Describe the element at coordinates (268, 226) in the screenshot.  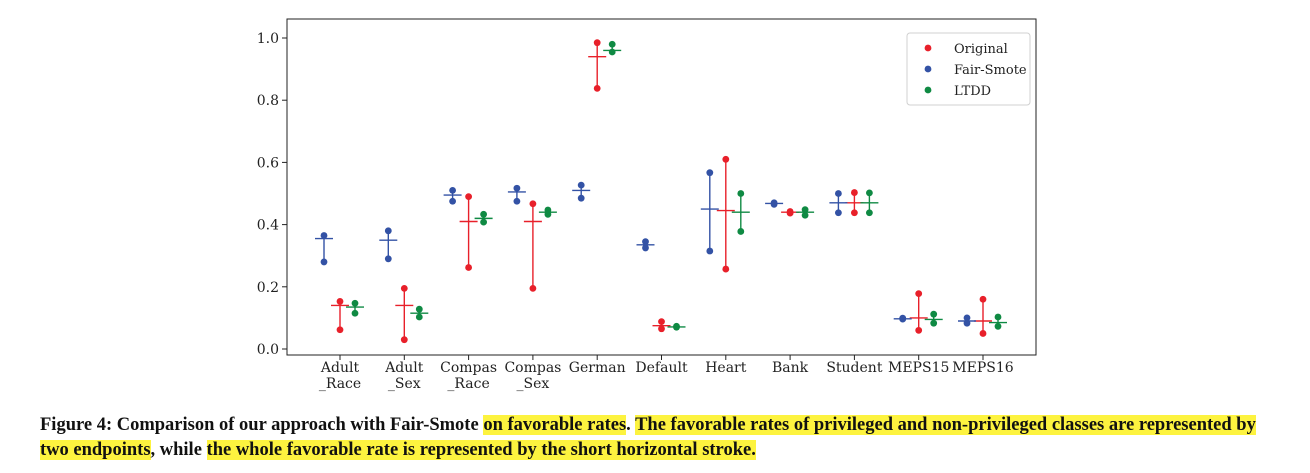
I see `y-tick-label: 0.4` at that location.